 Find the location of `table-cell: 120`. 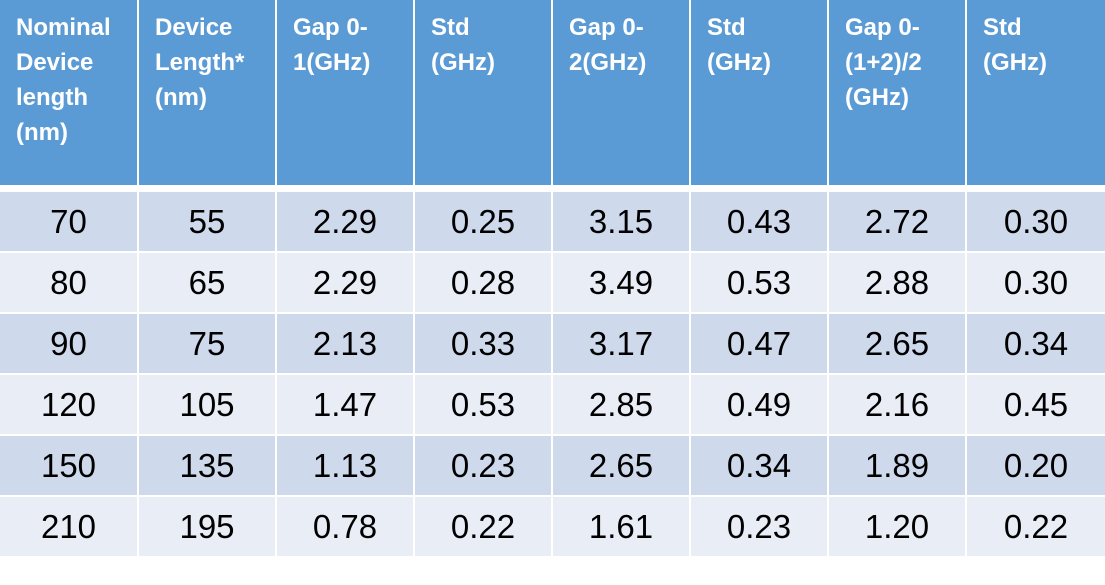

table-cell: 120 is located at coordinates (69, 405).